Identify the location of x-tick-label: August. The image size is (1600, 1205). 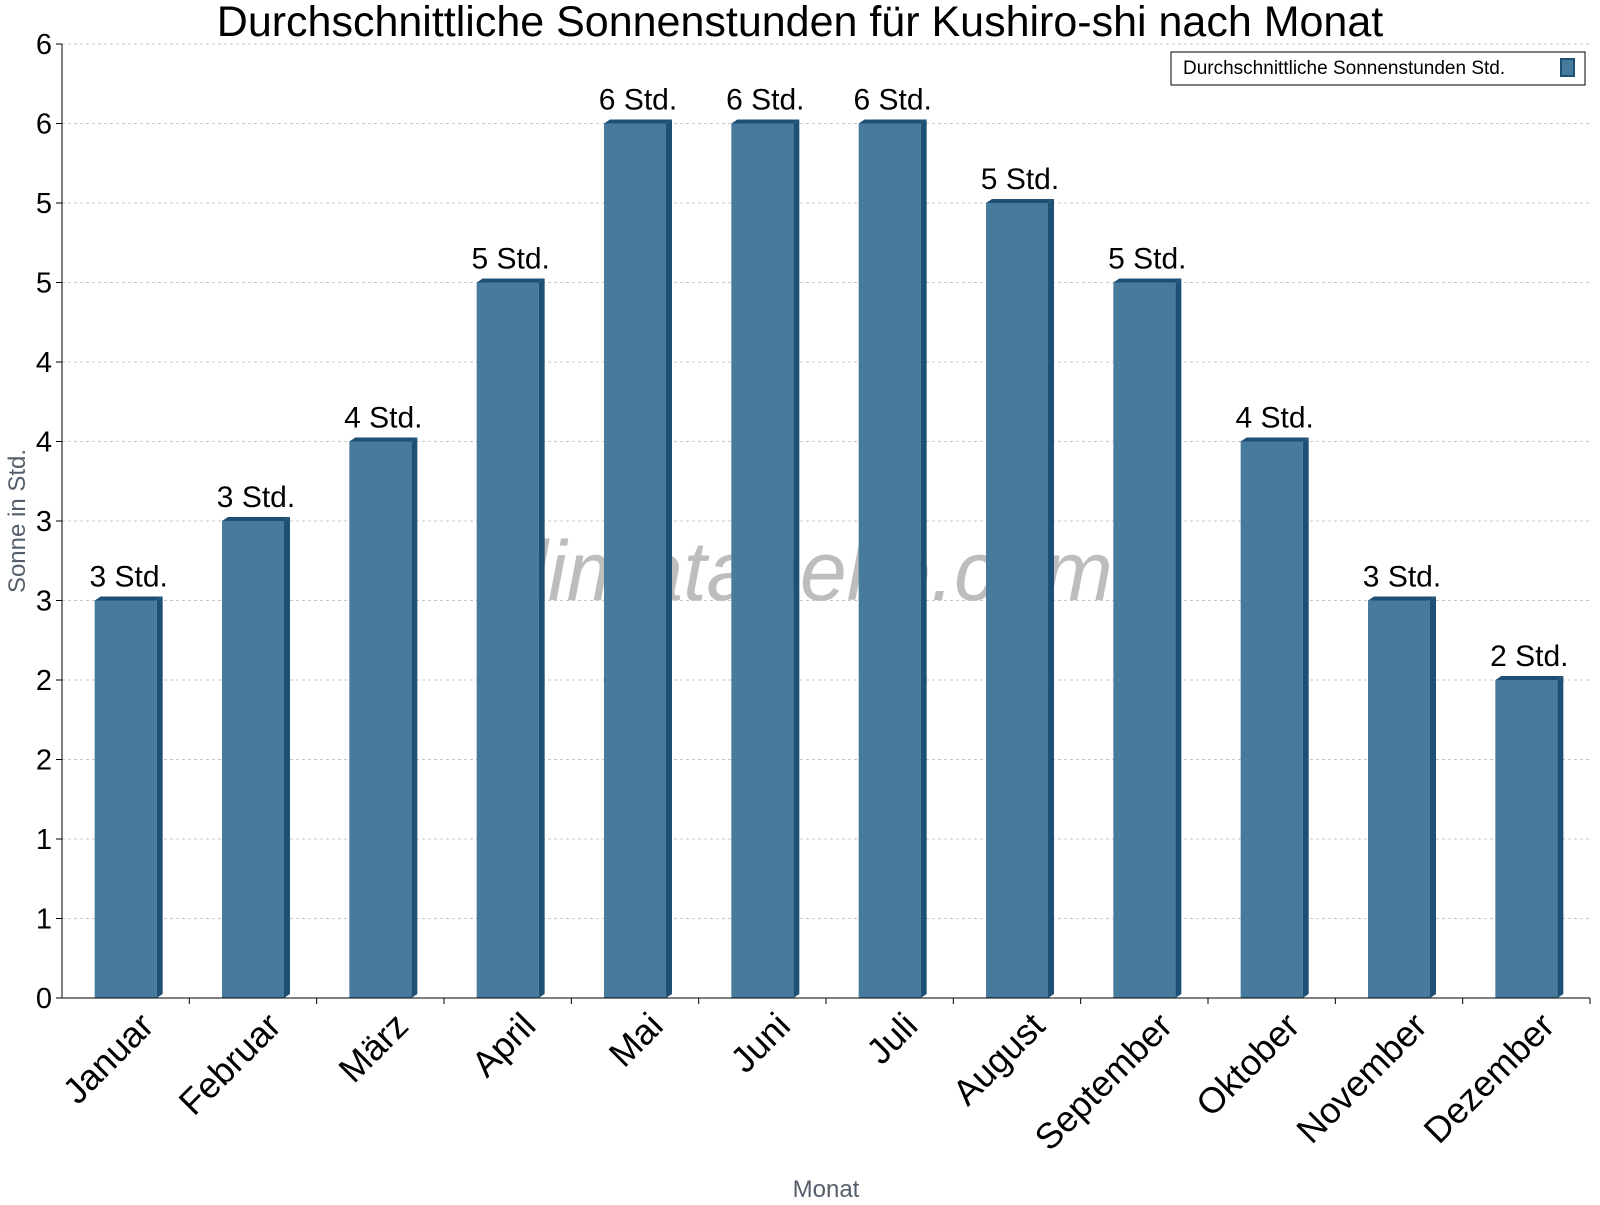
(998, 1059).